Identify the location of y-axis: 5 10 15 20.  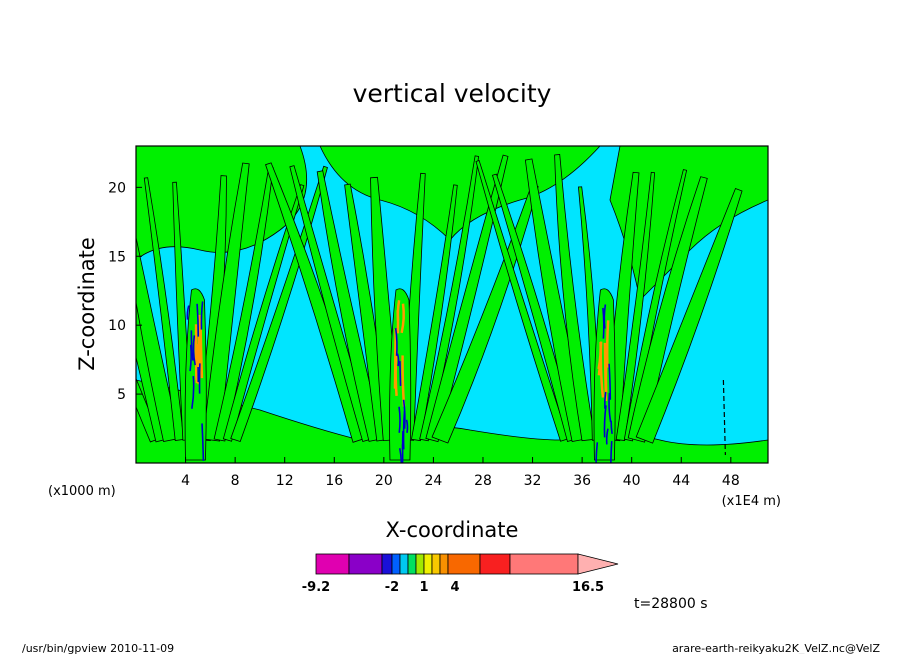
(125, 291).